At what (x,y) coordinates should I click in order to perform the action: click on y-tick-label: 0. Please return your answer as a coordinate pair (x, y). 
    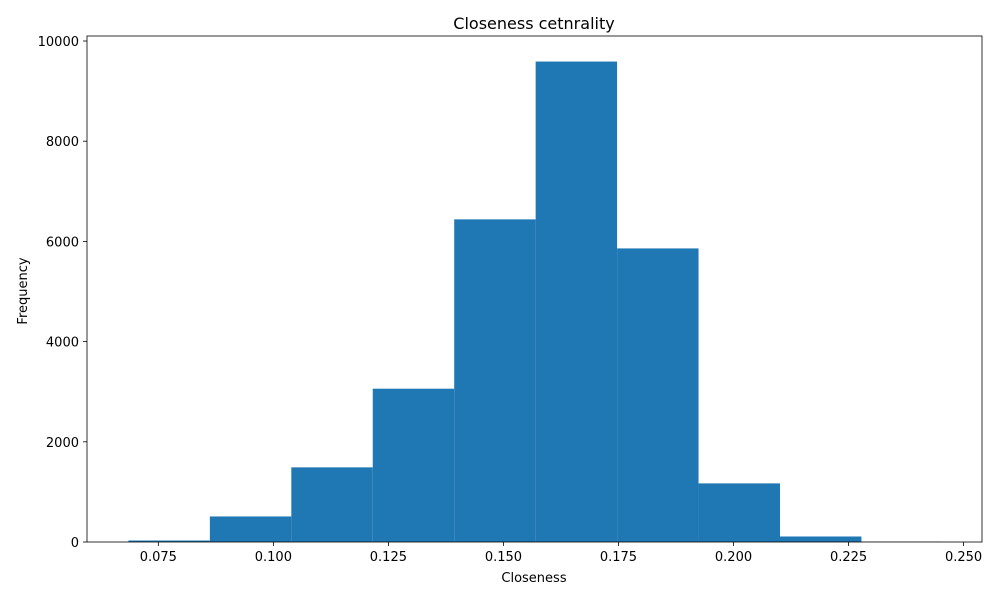
    Looking at the image, I should click on (75, 543).